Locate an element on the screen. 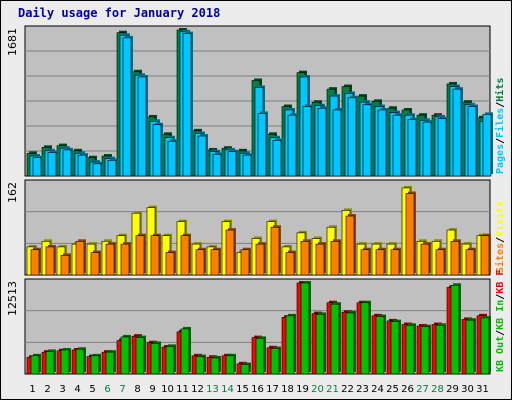 Image resolution: width=512 pixels, height=400 pixels. x-tick-label: 26 is located at coordinates (407, 389).